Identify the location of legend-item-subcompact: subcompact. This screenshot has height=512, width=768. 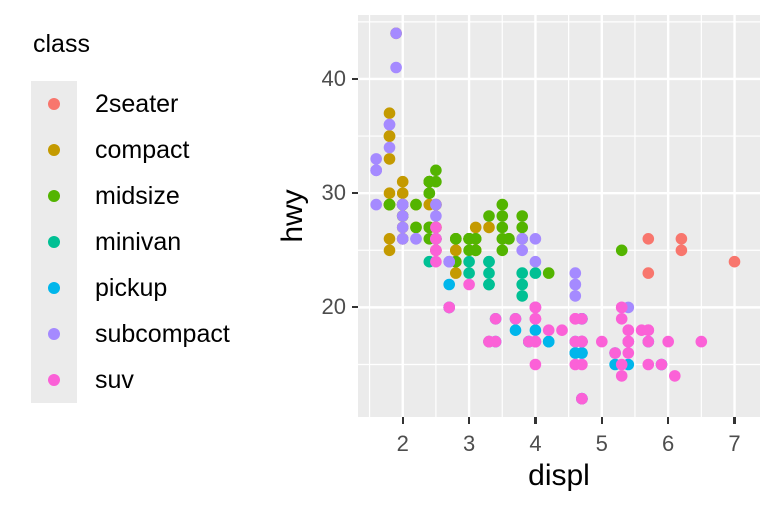
(130, 334).